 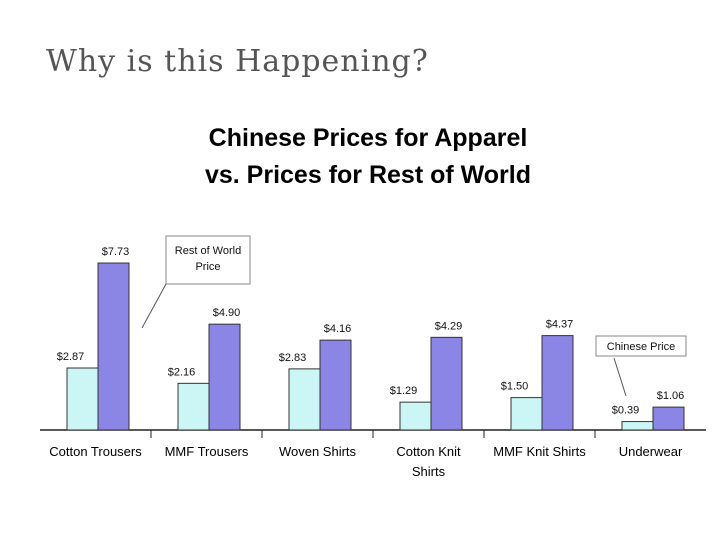 What do you see at coordinates (116, 252) in the screenshot?
I see `data-label: $7.73` at bounding box center [116, 252].